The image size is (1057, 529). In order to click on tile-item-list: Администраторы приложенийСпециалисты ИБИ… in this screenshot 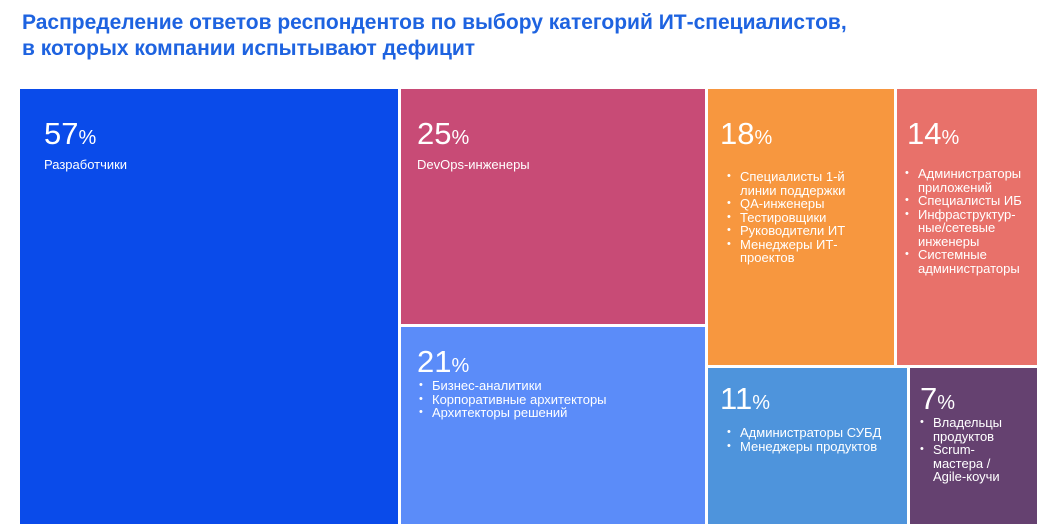, I will do `click(965, 221)`.